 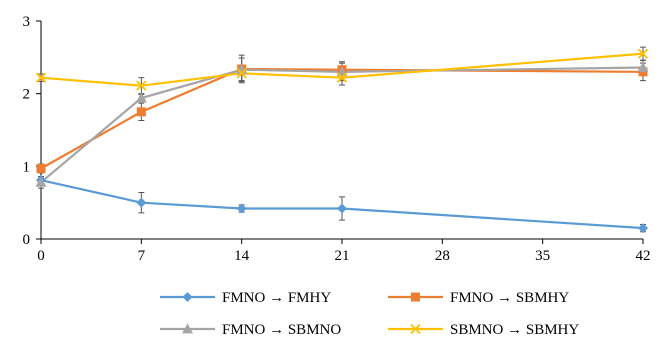 What do you see at coordinates (276, 298) in the screenshot?
I see `legend-label: FMNO → FMHY` at bounding box center [276, 298].